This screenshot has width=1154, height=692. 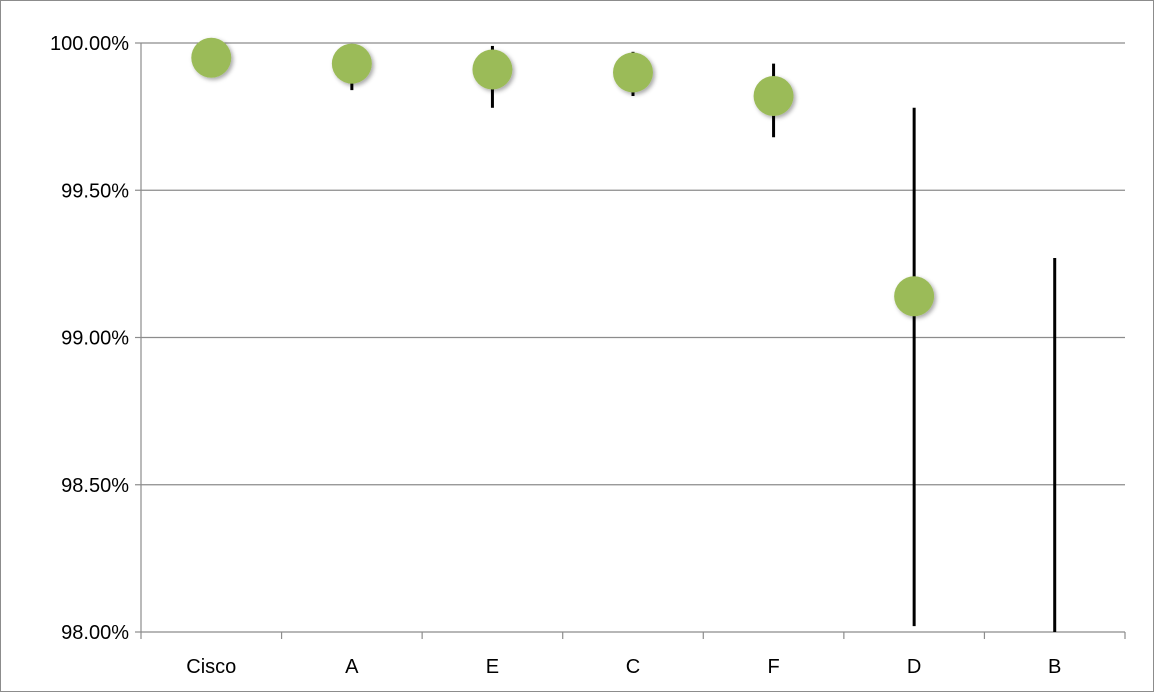 What do you see at coordinates (633, 667) in the screenshot?
I see `x-tick-label: C` at bounding box center [633, 667].